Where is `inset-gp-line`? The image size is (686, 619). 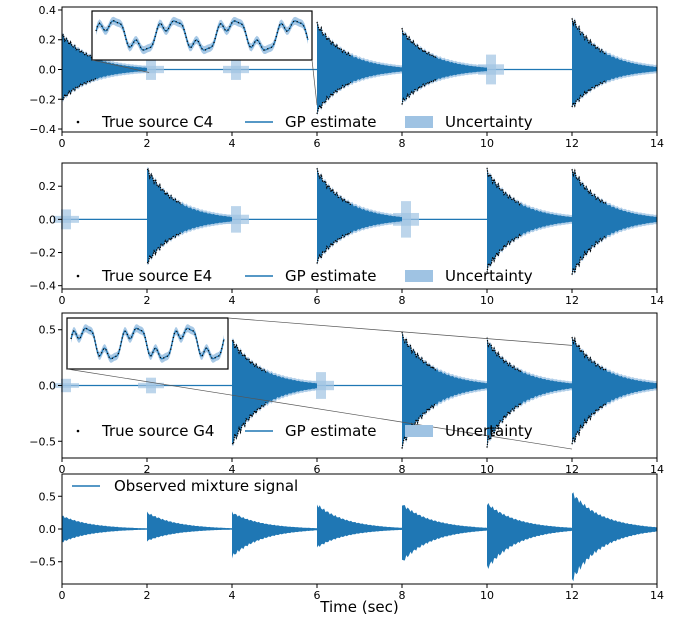 inset-gp-line is located at coordinates (147, 343).